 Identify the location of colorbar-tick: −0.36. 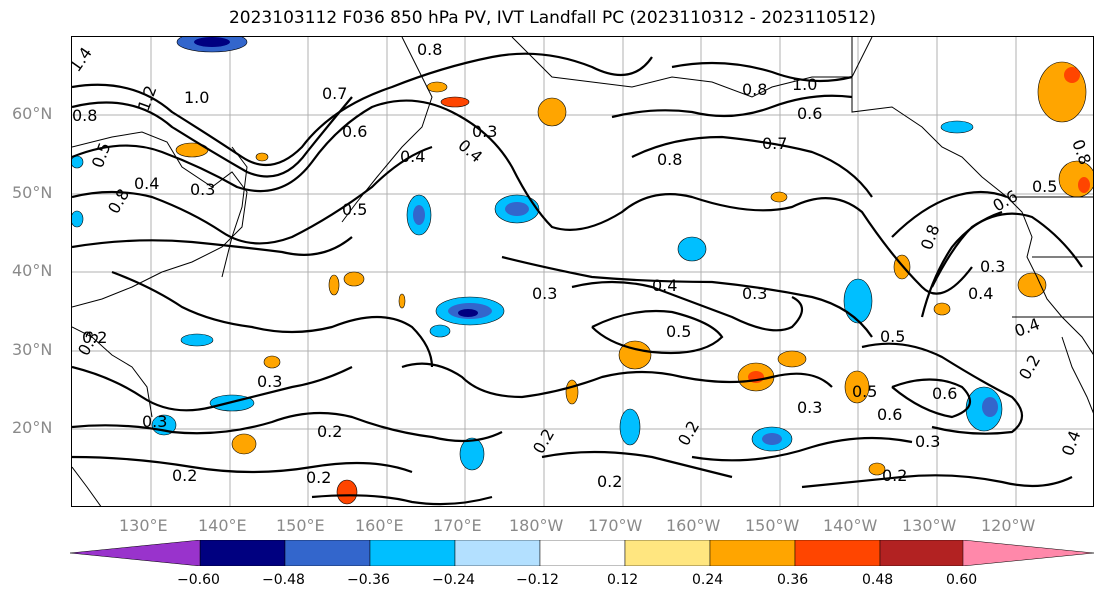
(368, 580).